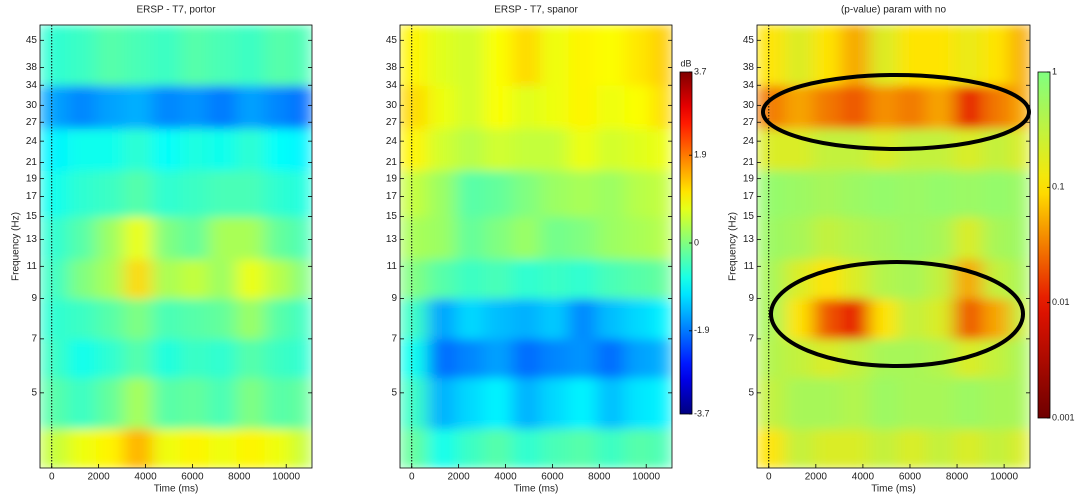  Describe the element at coordinates (749, 40) in the screenshot. I see `y-tick-label: 45` at that location.